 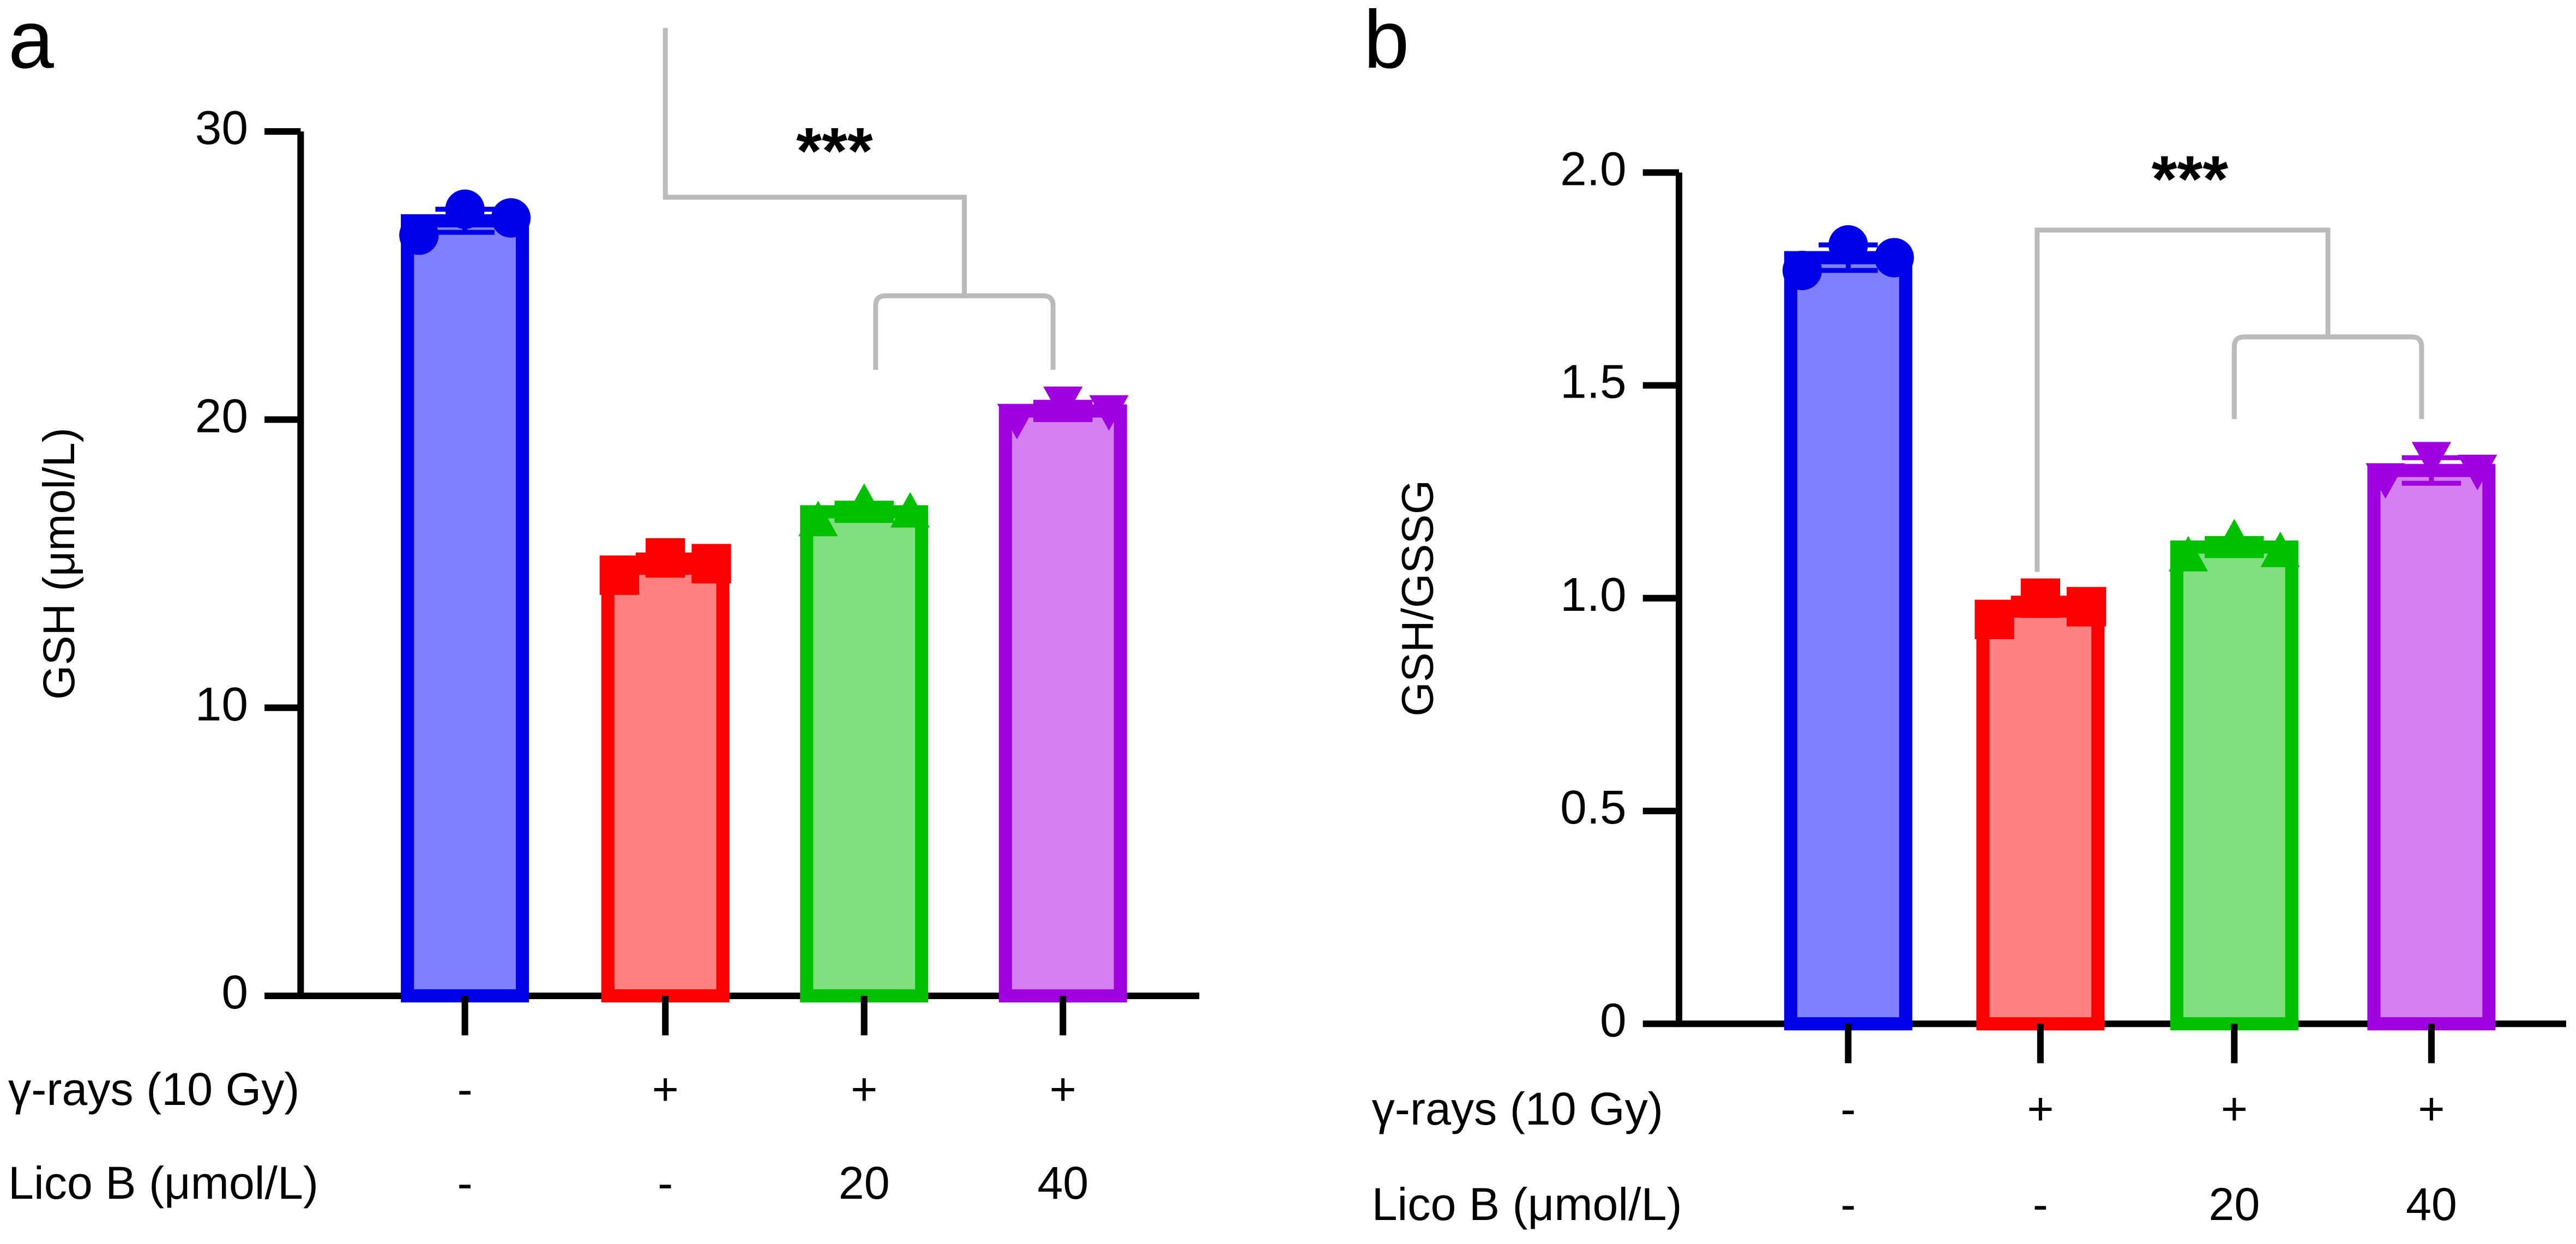 I want to click on y-axis-label: GSH (μmol/L), so click(x=59, y=564).